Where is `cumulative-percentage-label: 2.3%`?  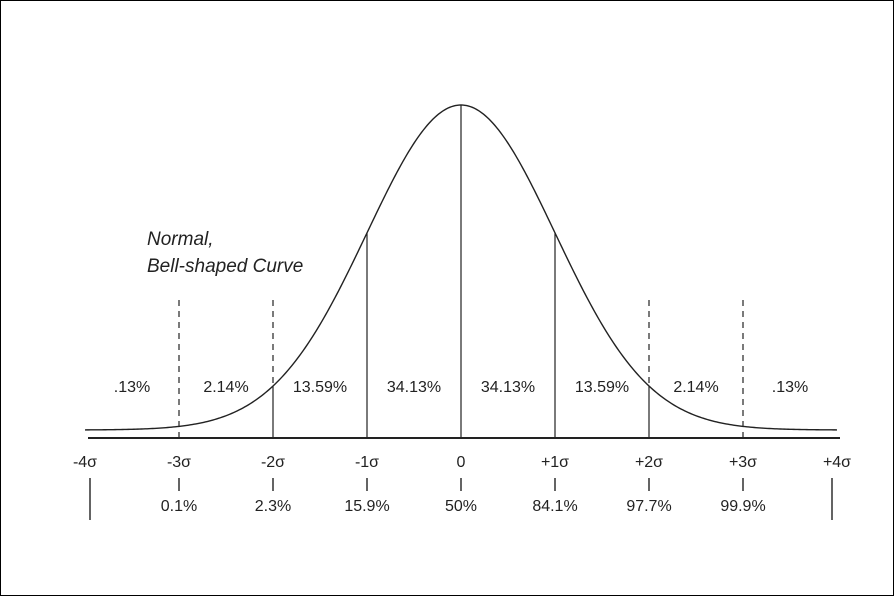 cumulative-percentage-label: 2.3% is located at coordinates (273, 506).